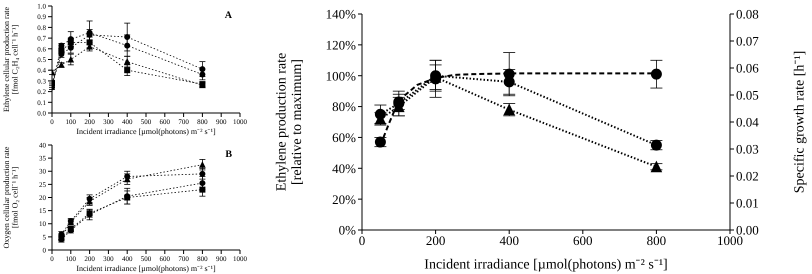 The width and height of the screenshot is (812, 274). Describe the element at coordinates (228, 154) in the screenshot. I see `annotation: B` at that location.